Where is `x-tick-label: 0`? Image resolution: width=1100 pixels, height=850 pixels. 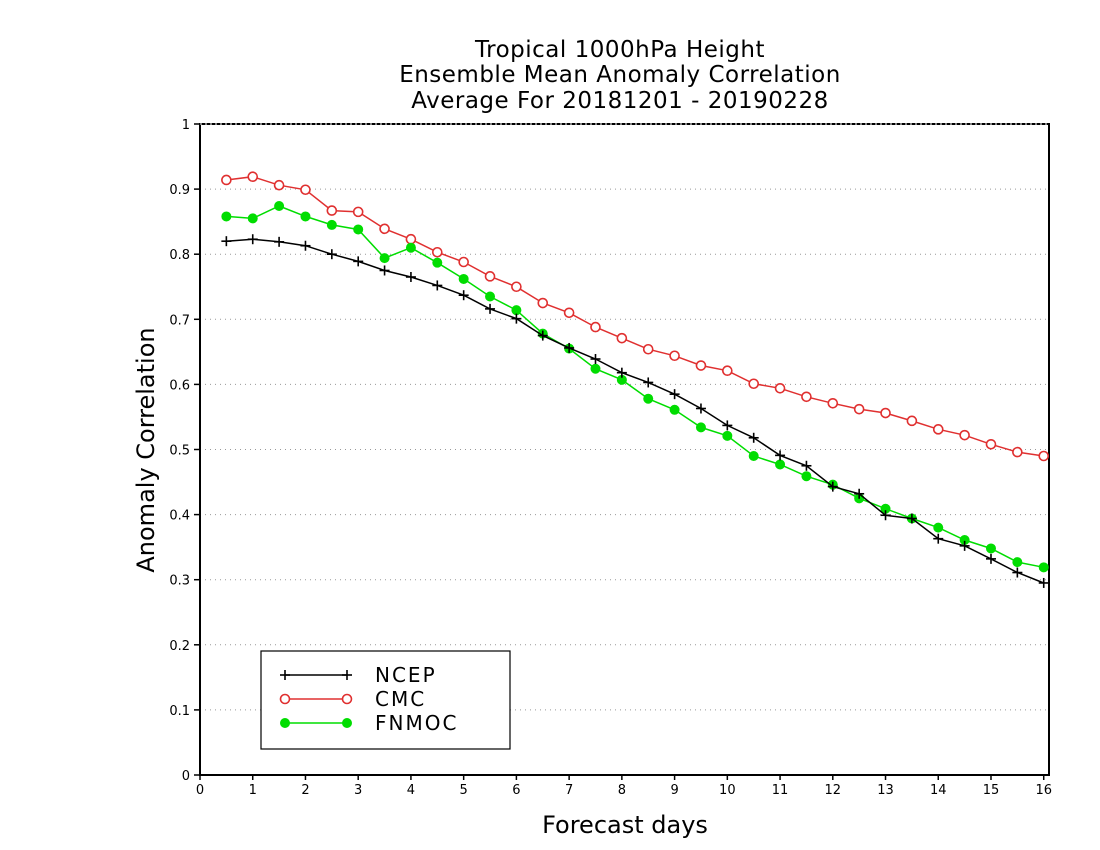
x-tick-label: 0 is located at coordinates (200, 790).